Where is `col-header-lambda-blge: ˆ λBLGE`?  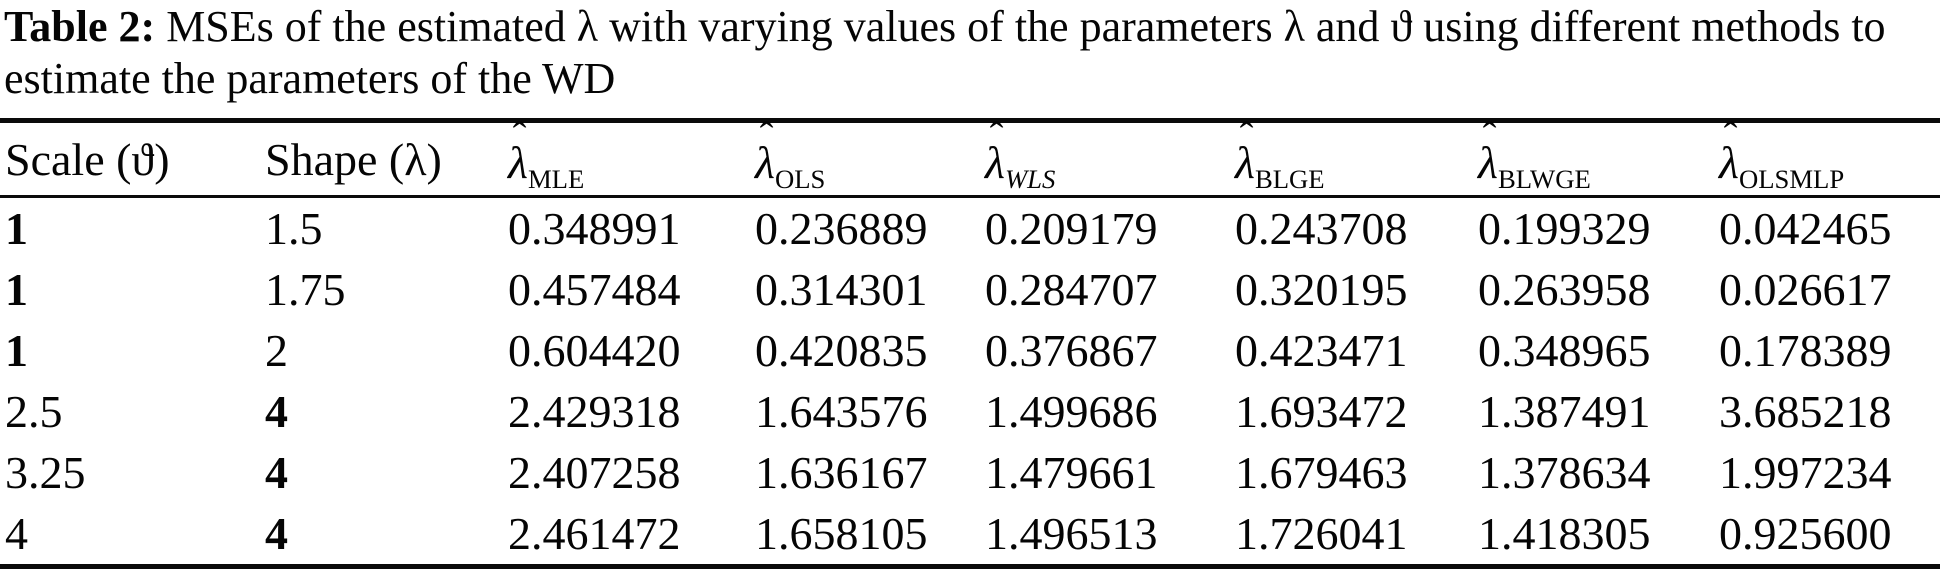
col-header-lambda-blge: ˆ λBLGE is located at coordinates (1356, 155).